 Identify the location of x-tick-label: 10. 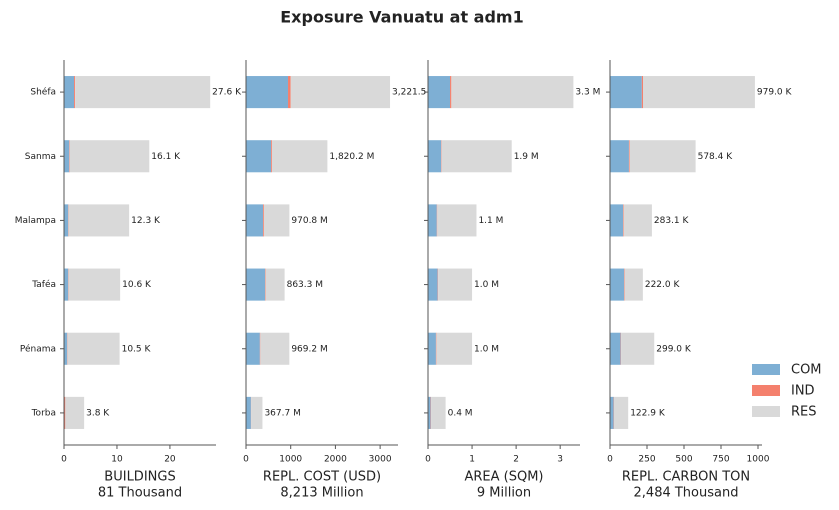
(117, 460).